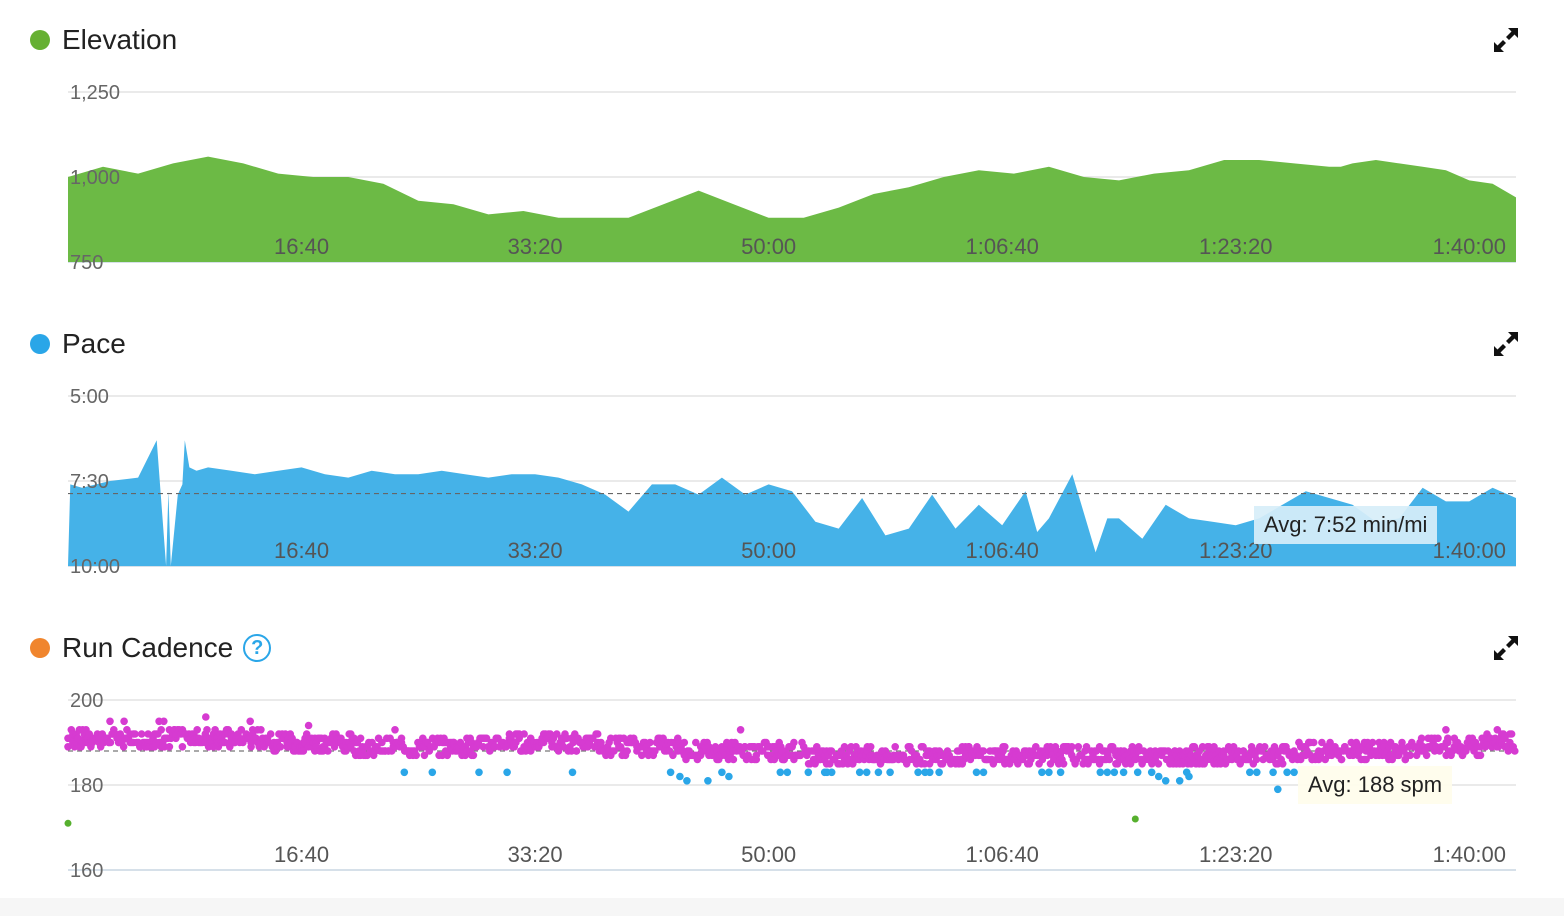 This screenshot has width=1564, height=916. I want to click on y-tick-label: 200, so click(86, 701).